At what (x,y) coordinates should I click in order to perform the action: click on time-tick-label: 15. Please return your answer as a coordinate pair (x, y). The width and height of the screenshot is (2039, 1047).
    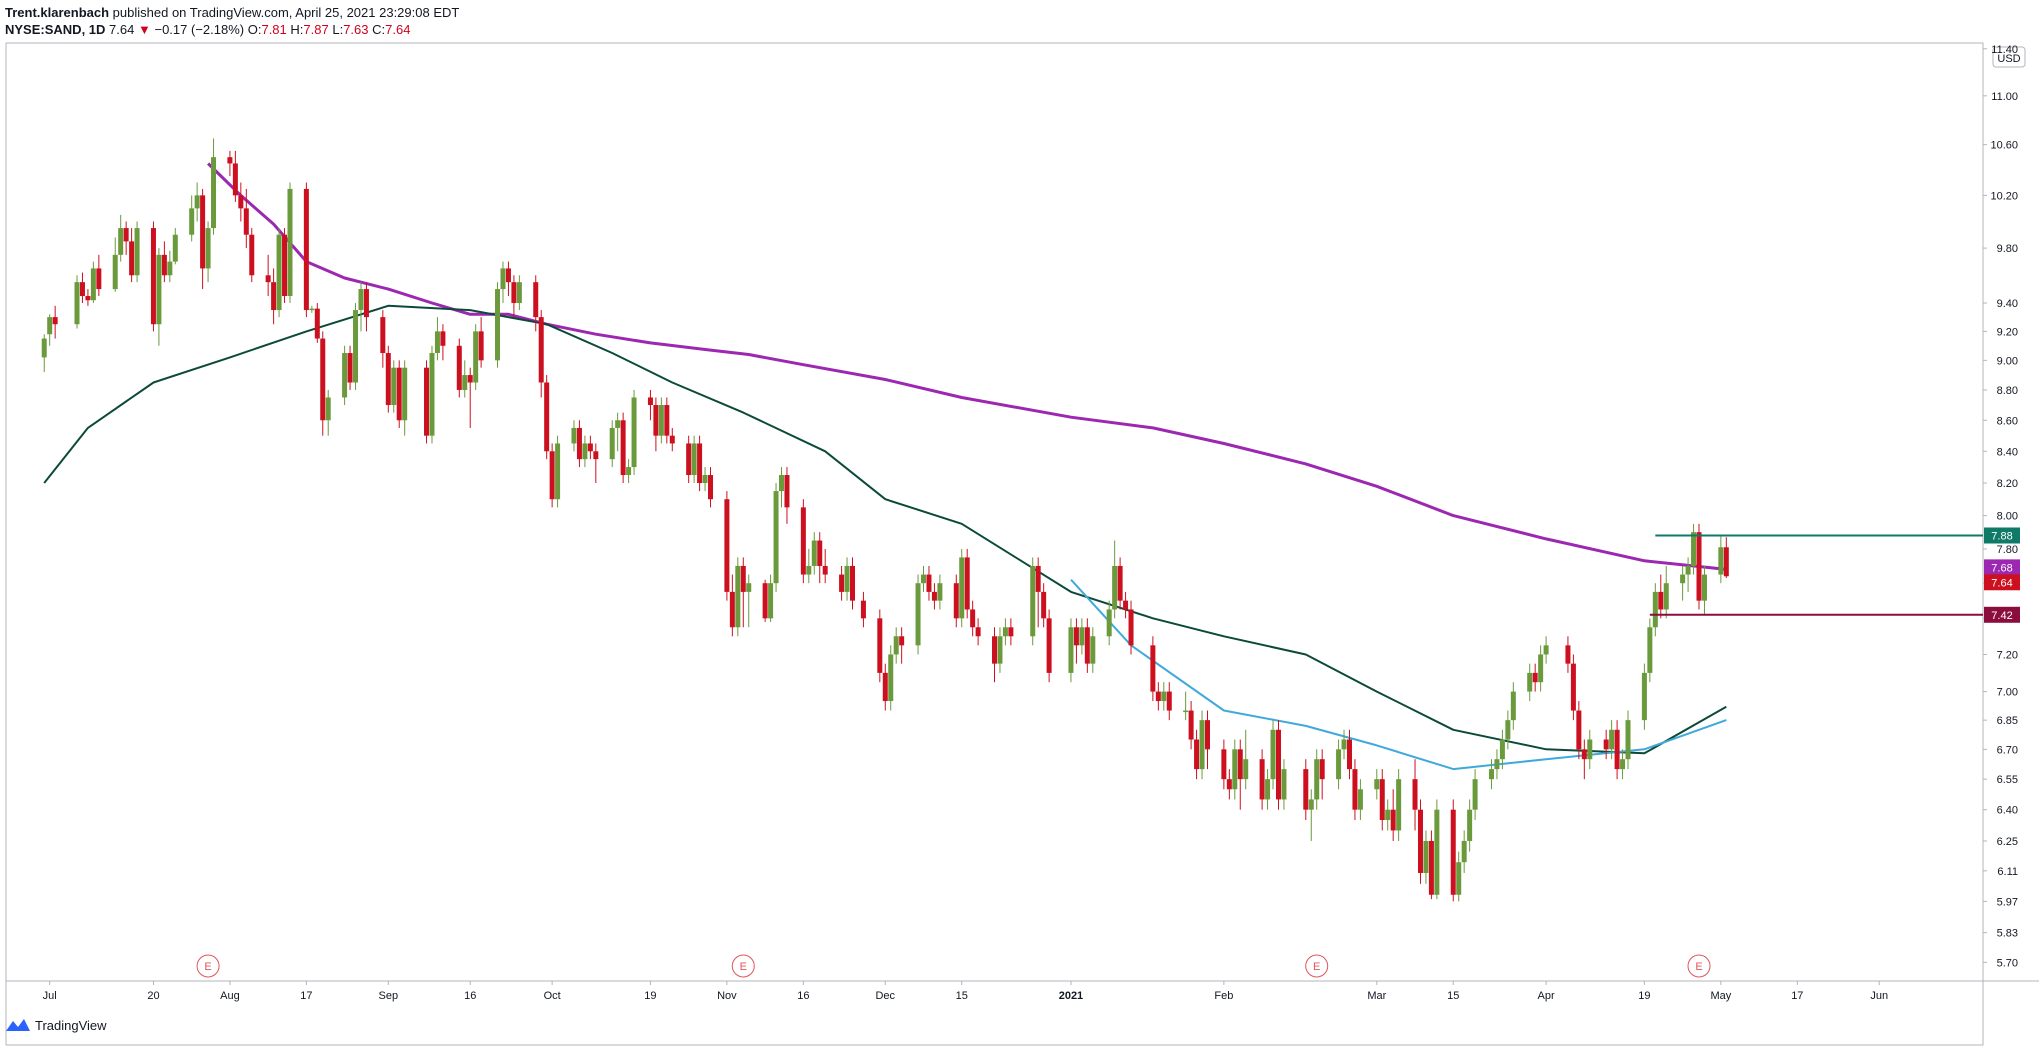
    Looking at the image, I should click on (1453, 996).